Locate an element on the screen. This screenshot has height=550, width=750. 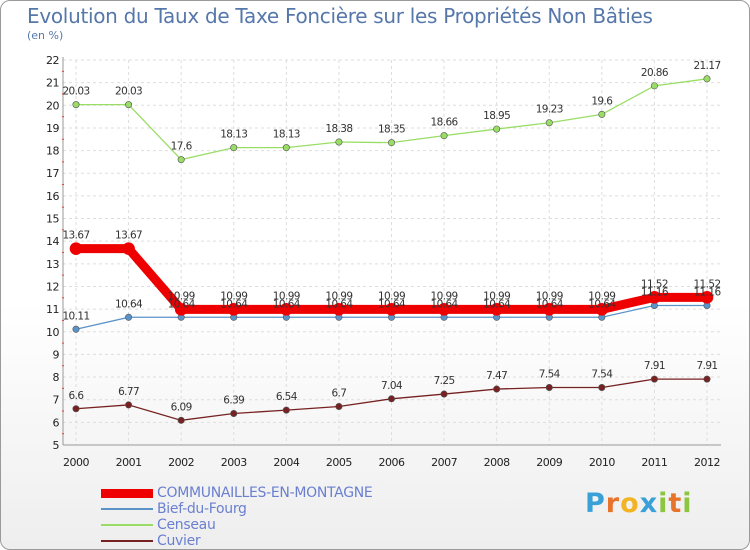
data-label: 13.67 is located at coordinates (128, 236).